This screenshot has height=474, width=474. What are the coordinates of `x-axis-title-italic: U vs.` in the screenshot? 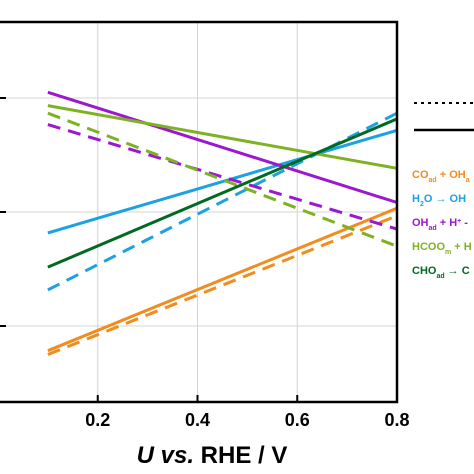 It's located at (165, 455).